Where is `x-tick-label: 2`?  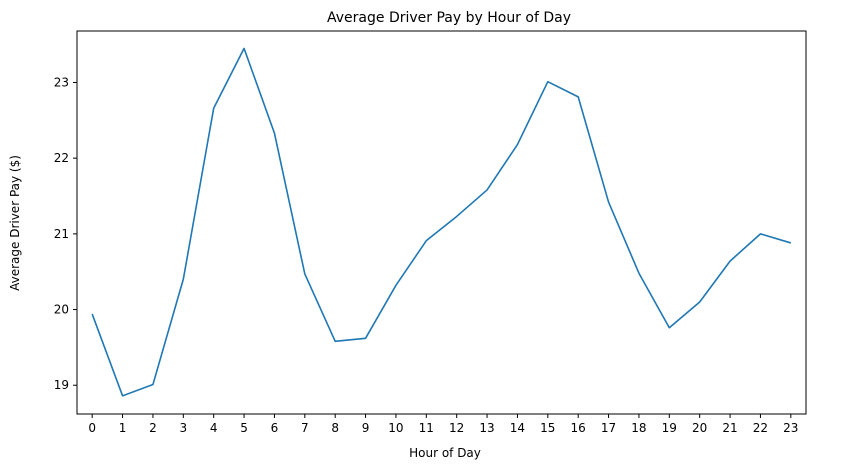
x-tick-label: 2 is located at coordinates (153, 428).